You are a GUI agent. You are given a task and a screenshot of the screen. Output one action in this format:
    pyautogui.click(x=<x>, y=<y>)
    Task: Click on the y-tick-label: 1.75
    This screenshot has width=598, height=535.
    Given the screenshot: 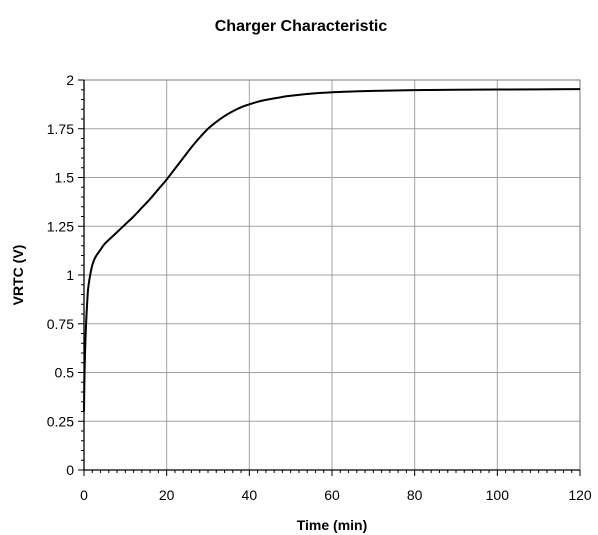 What is the action you would take?
    pyautogui.click(x=60, y=129)
    